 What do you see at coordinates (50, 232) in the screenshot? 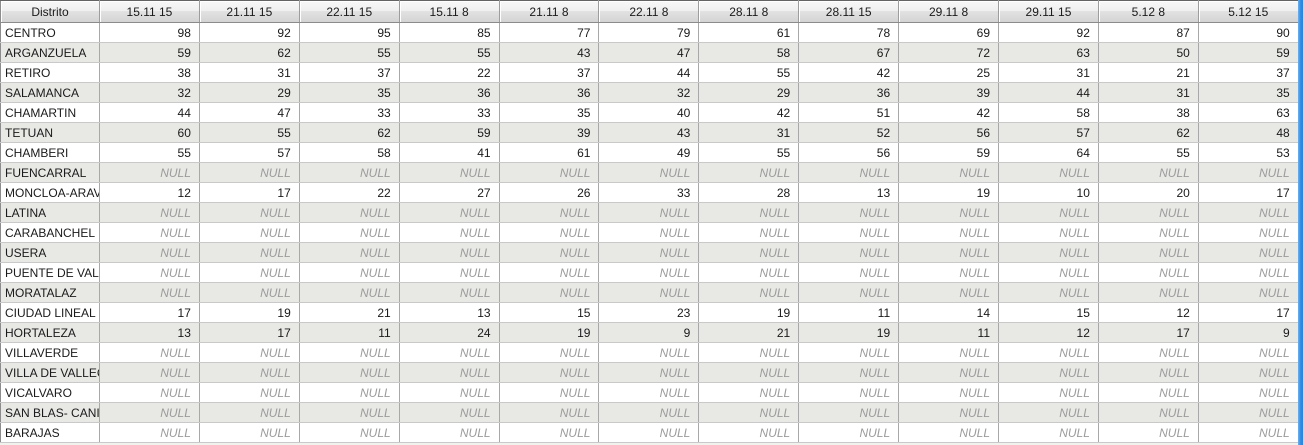
I see `district-cell: CARABANCHEL` at bounding box center [50, 232].